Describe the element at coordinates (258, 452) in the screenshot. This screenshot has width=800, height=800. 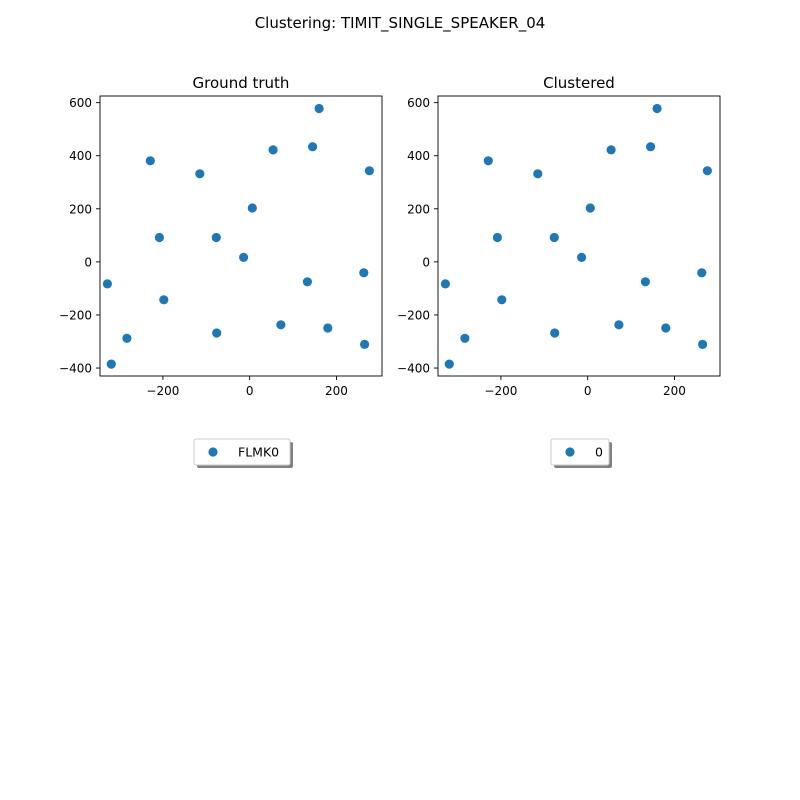
I see `legend-label: FLMK0` at that location.